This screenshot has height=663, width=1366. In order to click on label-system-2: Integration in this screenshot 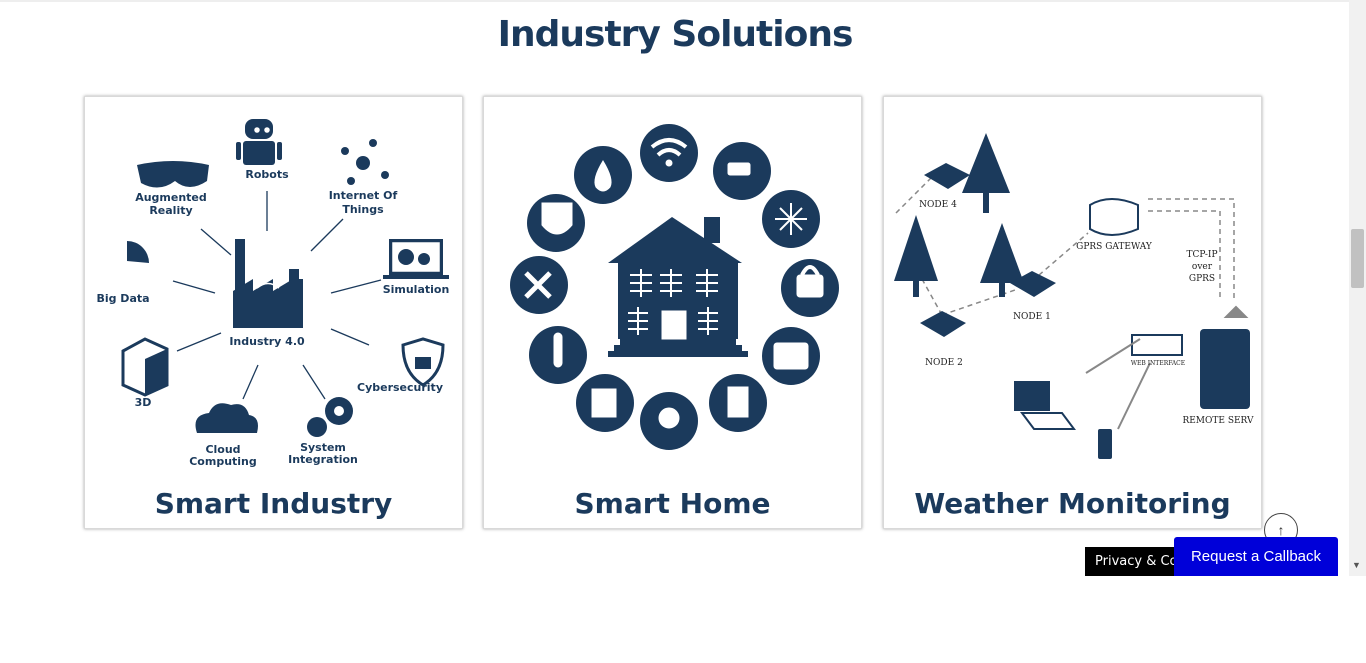, I will do `click(323, 459)`.